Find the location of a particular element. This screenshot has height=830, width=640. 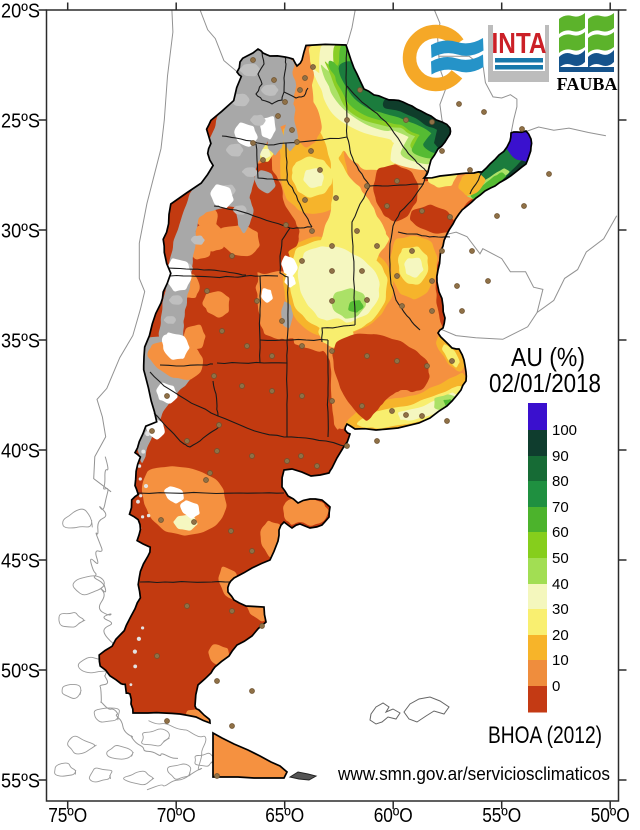

svg-text: 90 is located at coordinates (560, 456).